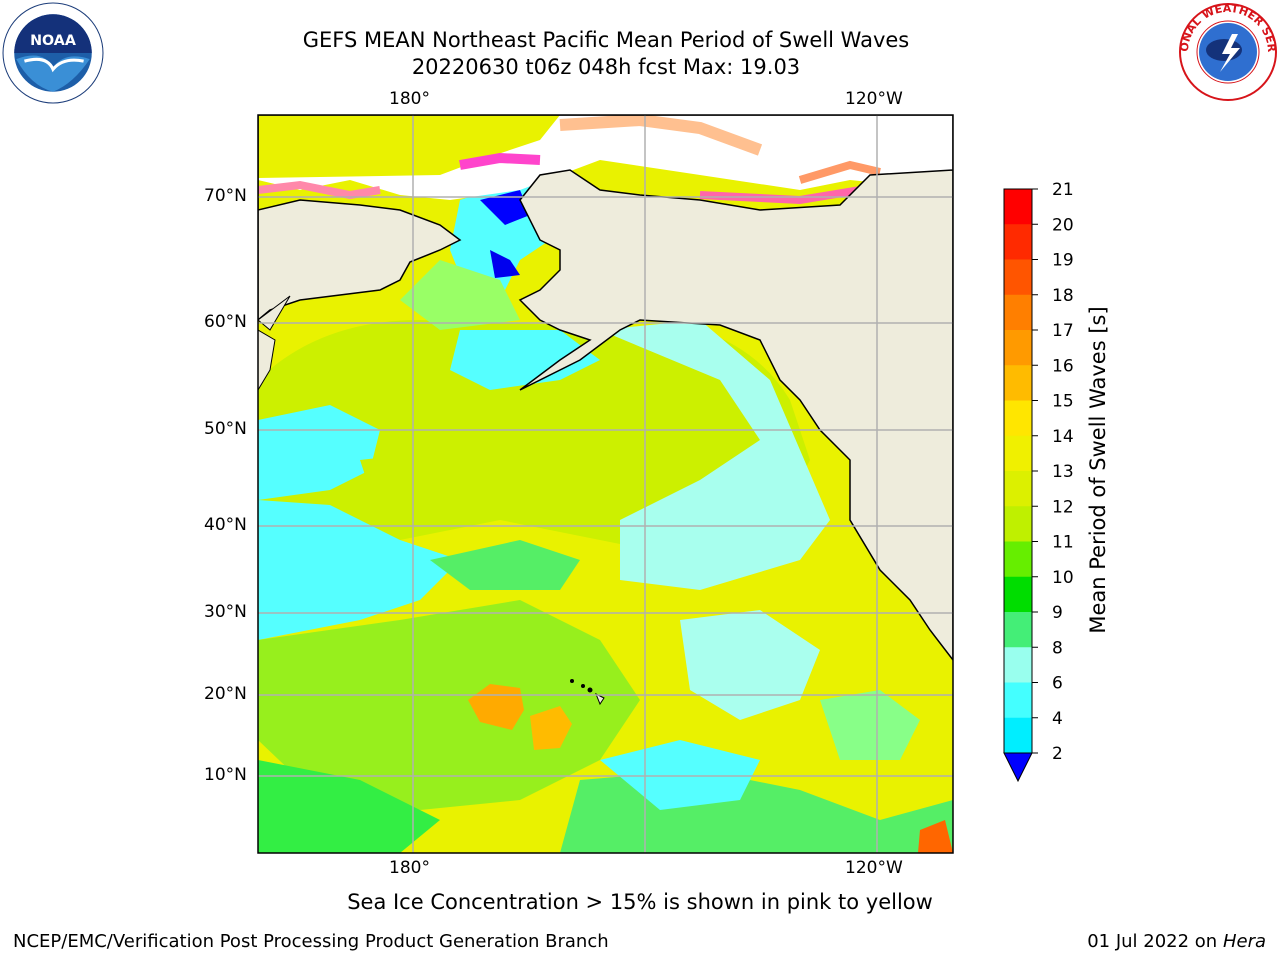 Image resolution: width=1280 pixels, height=960 pixels. Describe the element at coordinates (1063, 437) in the screenshot. I see `colorbar-tick-label: 14` at that location.